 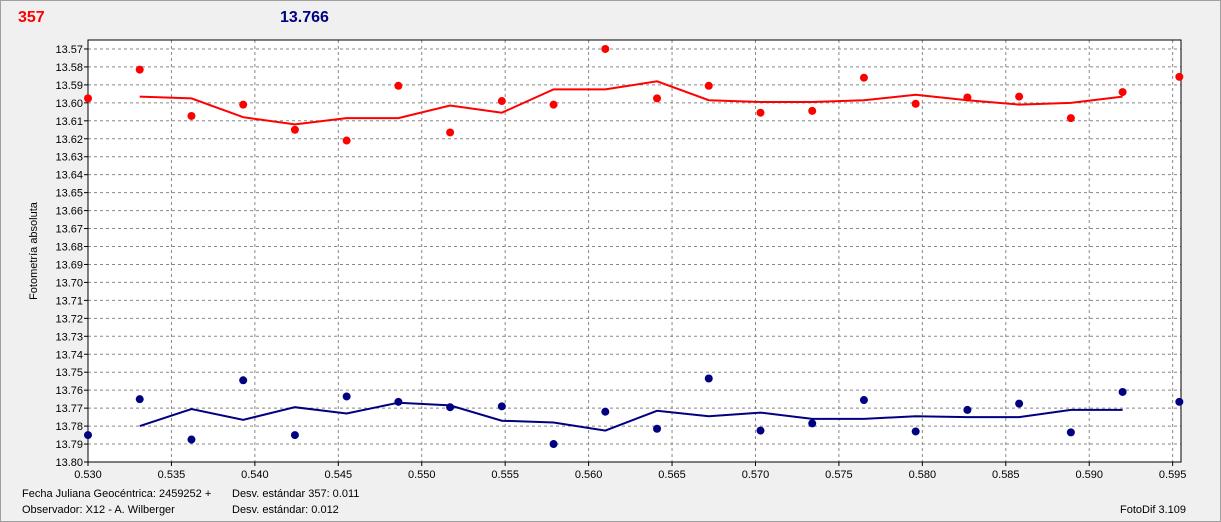 I want to click on y-tick-label: 13.70, so click(x=69, y=283).